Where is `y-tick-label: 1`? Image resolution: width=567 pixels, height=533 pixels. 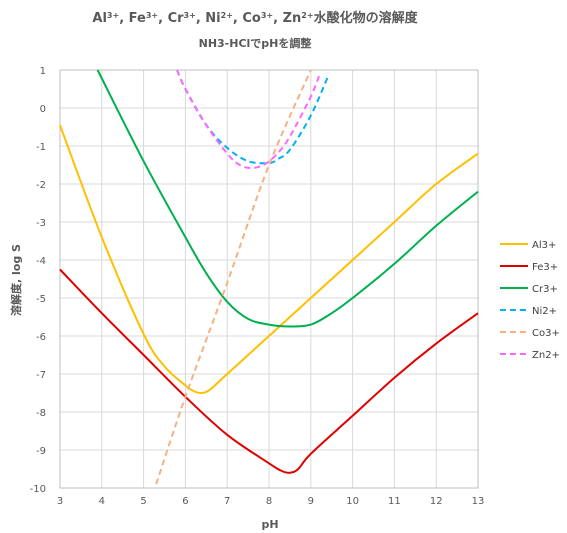 y-tick-label: 1 is located at coordinates (43, 71).